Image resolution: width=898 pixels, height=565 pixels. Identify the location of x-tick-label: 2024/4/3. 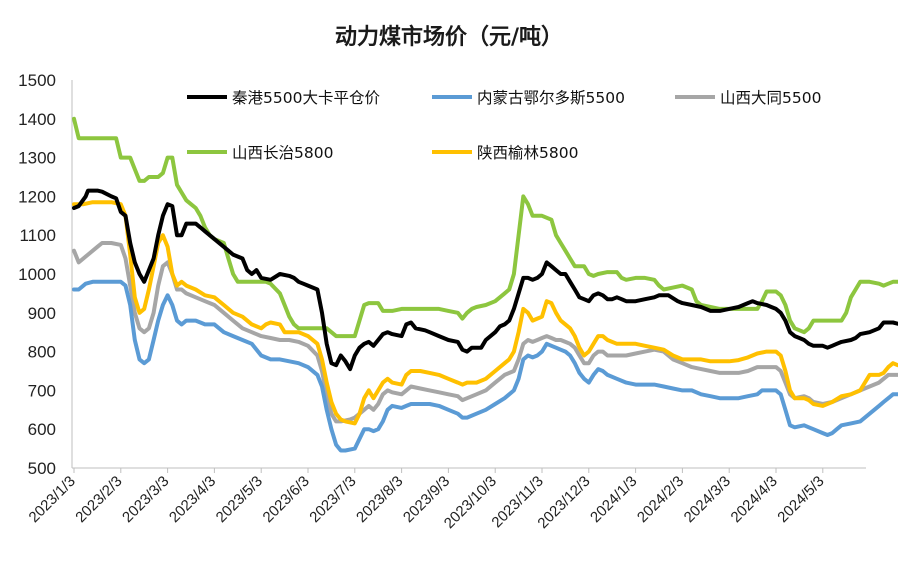
(754, 499).